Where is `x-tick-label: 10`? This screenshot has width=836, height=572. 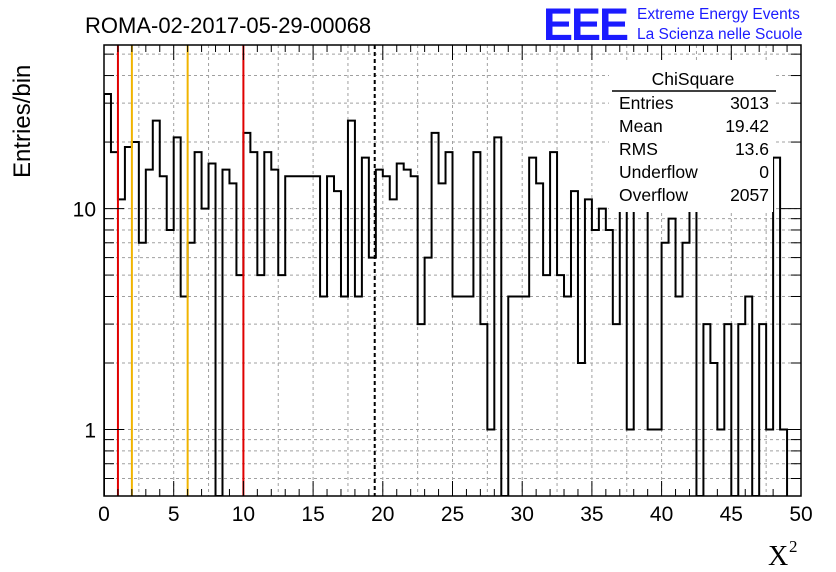
x-tick-label: 10 is located at coordinates (243, 514).